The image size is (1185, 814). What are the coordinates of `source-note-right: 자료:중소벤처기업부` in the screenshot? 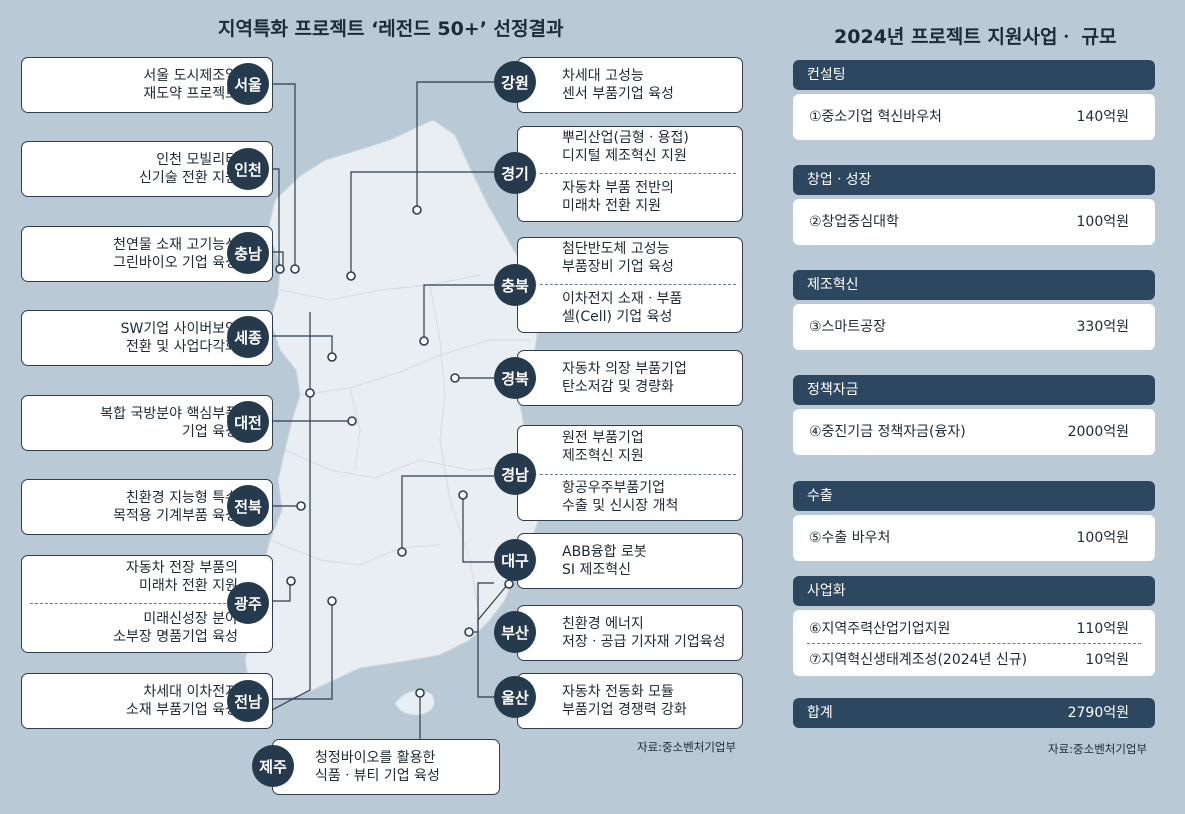 It's located at (1098, 749).